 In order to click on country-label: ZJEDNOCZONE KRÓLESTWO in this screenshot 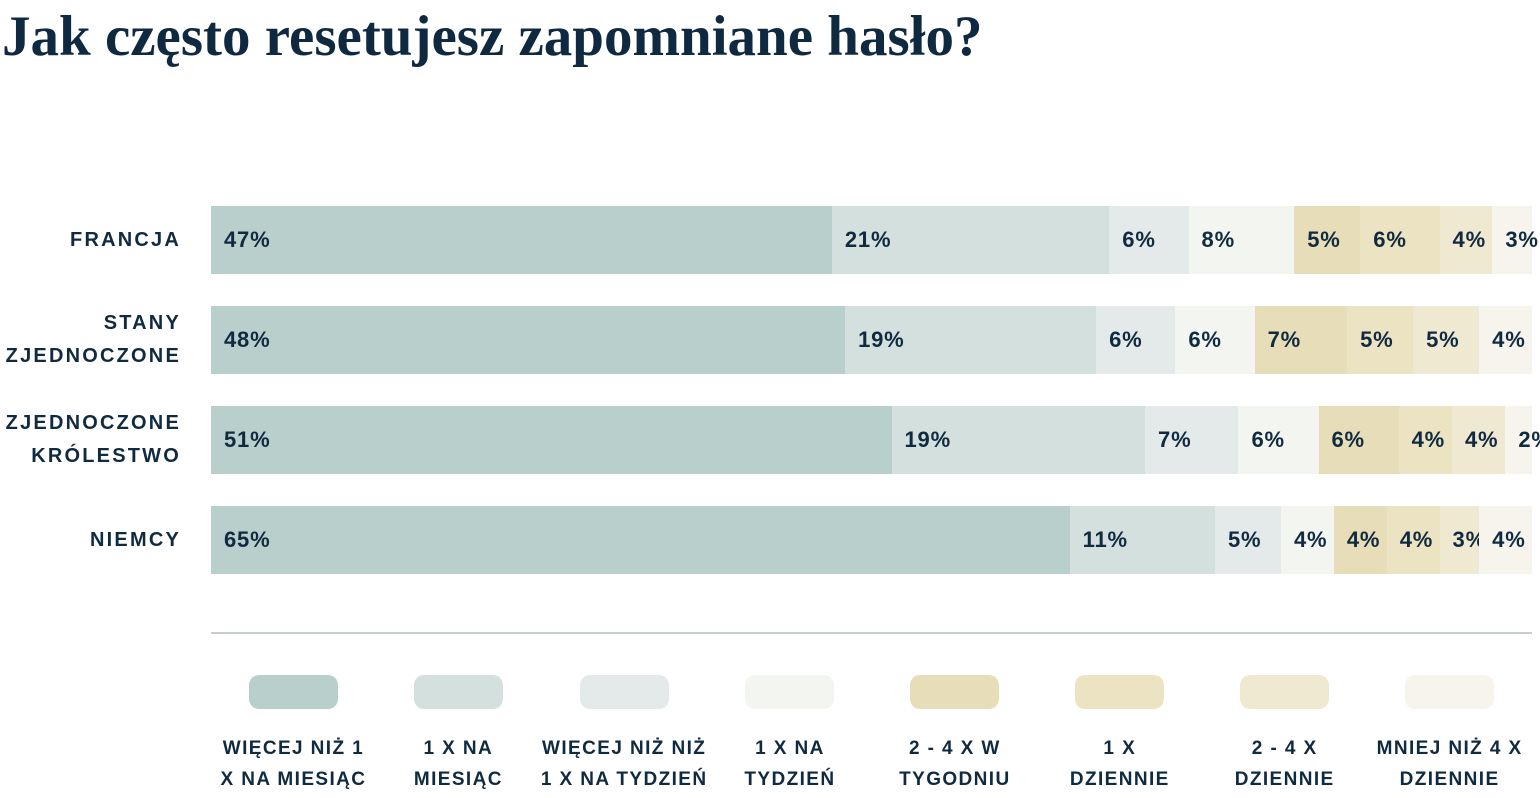, I will do `click(90, 440)`.